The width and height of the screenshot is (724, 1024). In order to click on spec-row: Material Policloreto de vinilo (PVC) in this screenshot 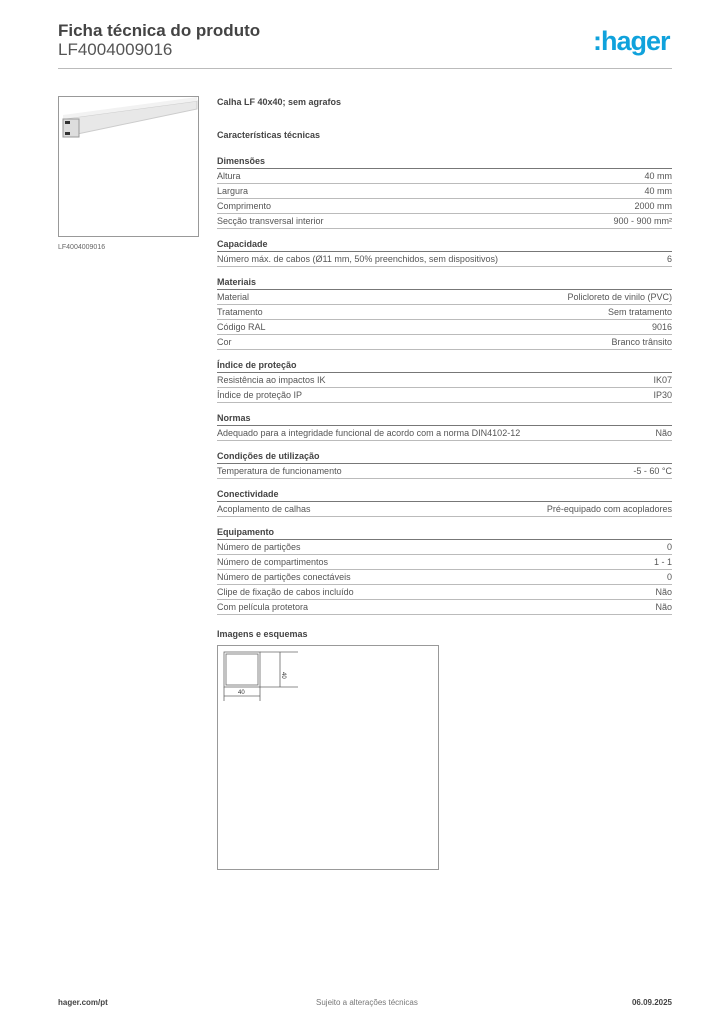, I will do `click(444, 297)`.